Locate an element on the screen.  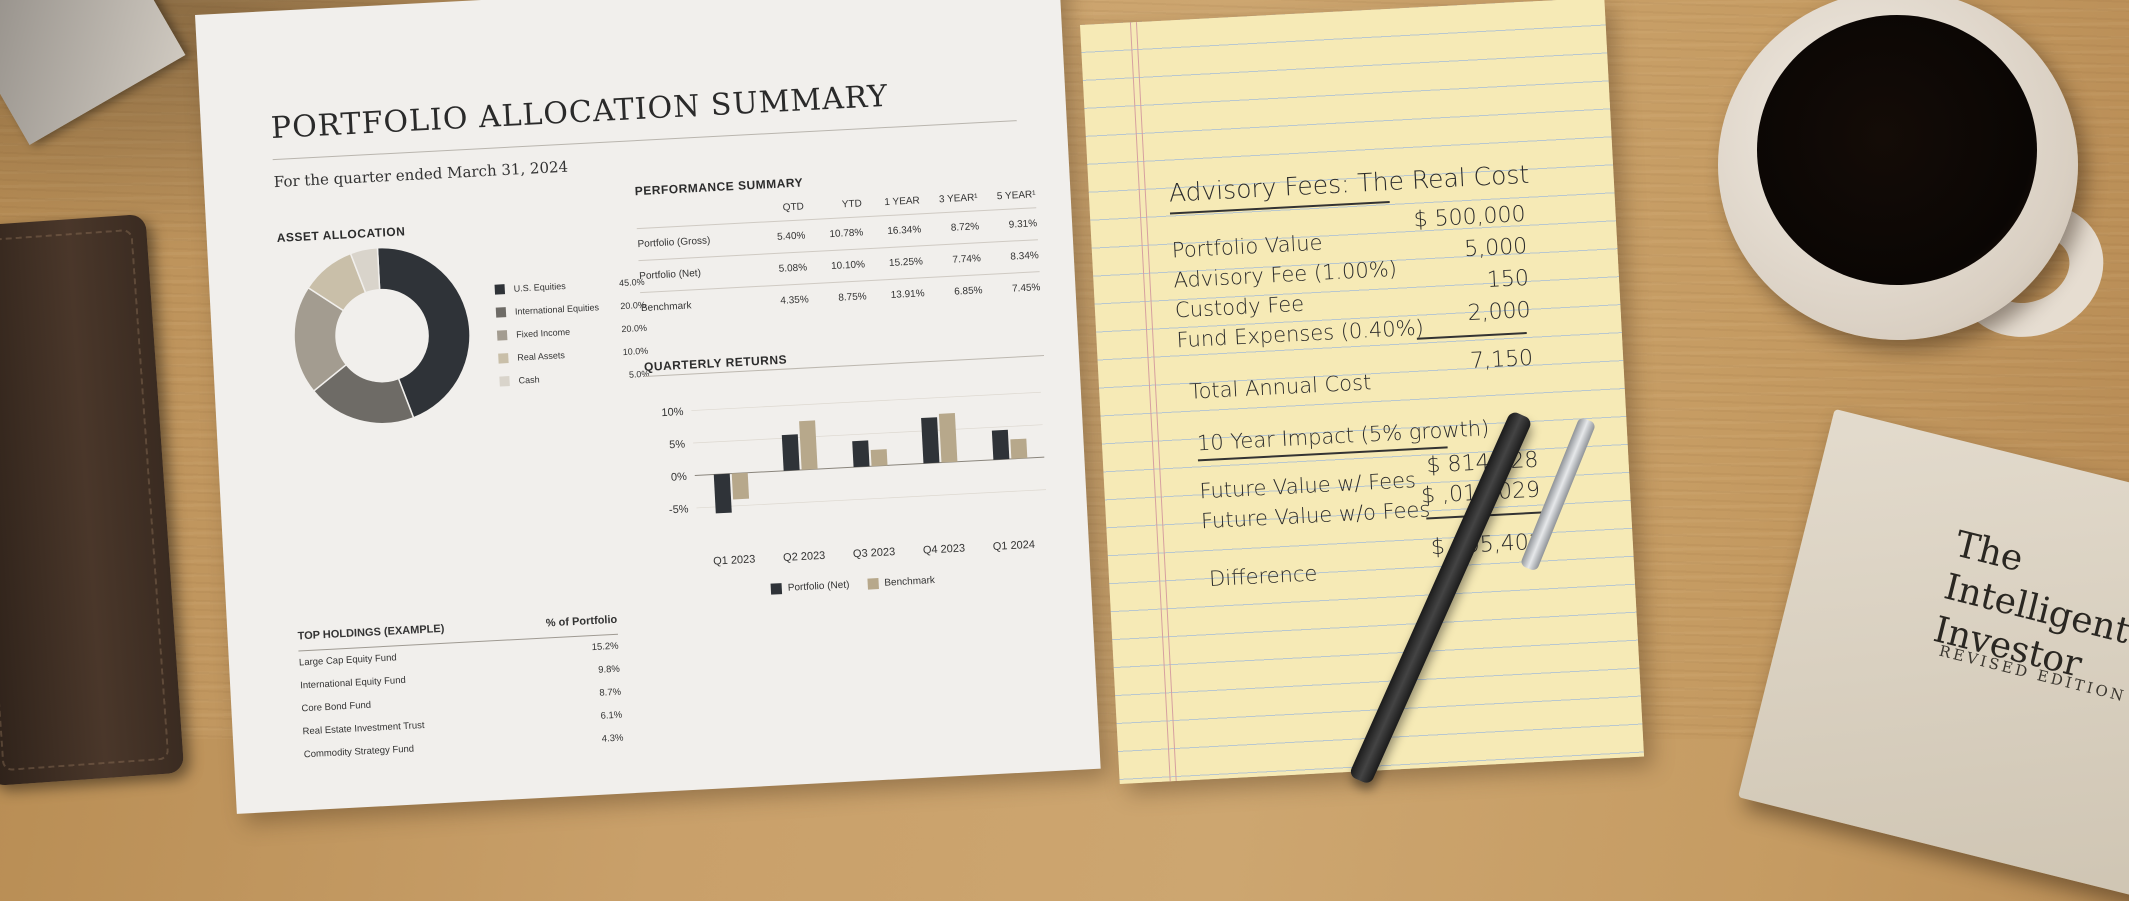
cell-value: 8.75% is located at coordinates (852, 297).